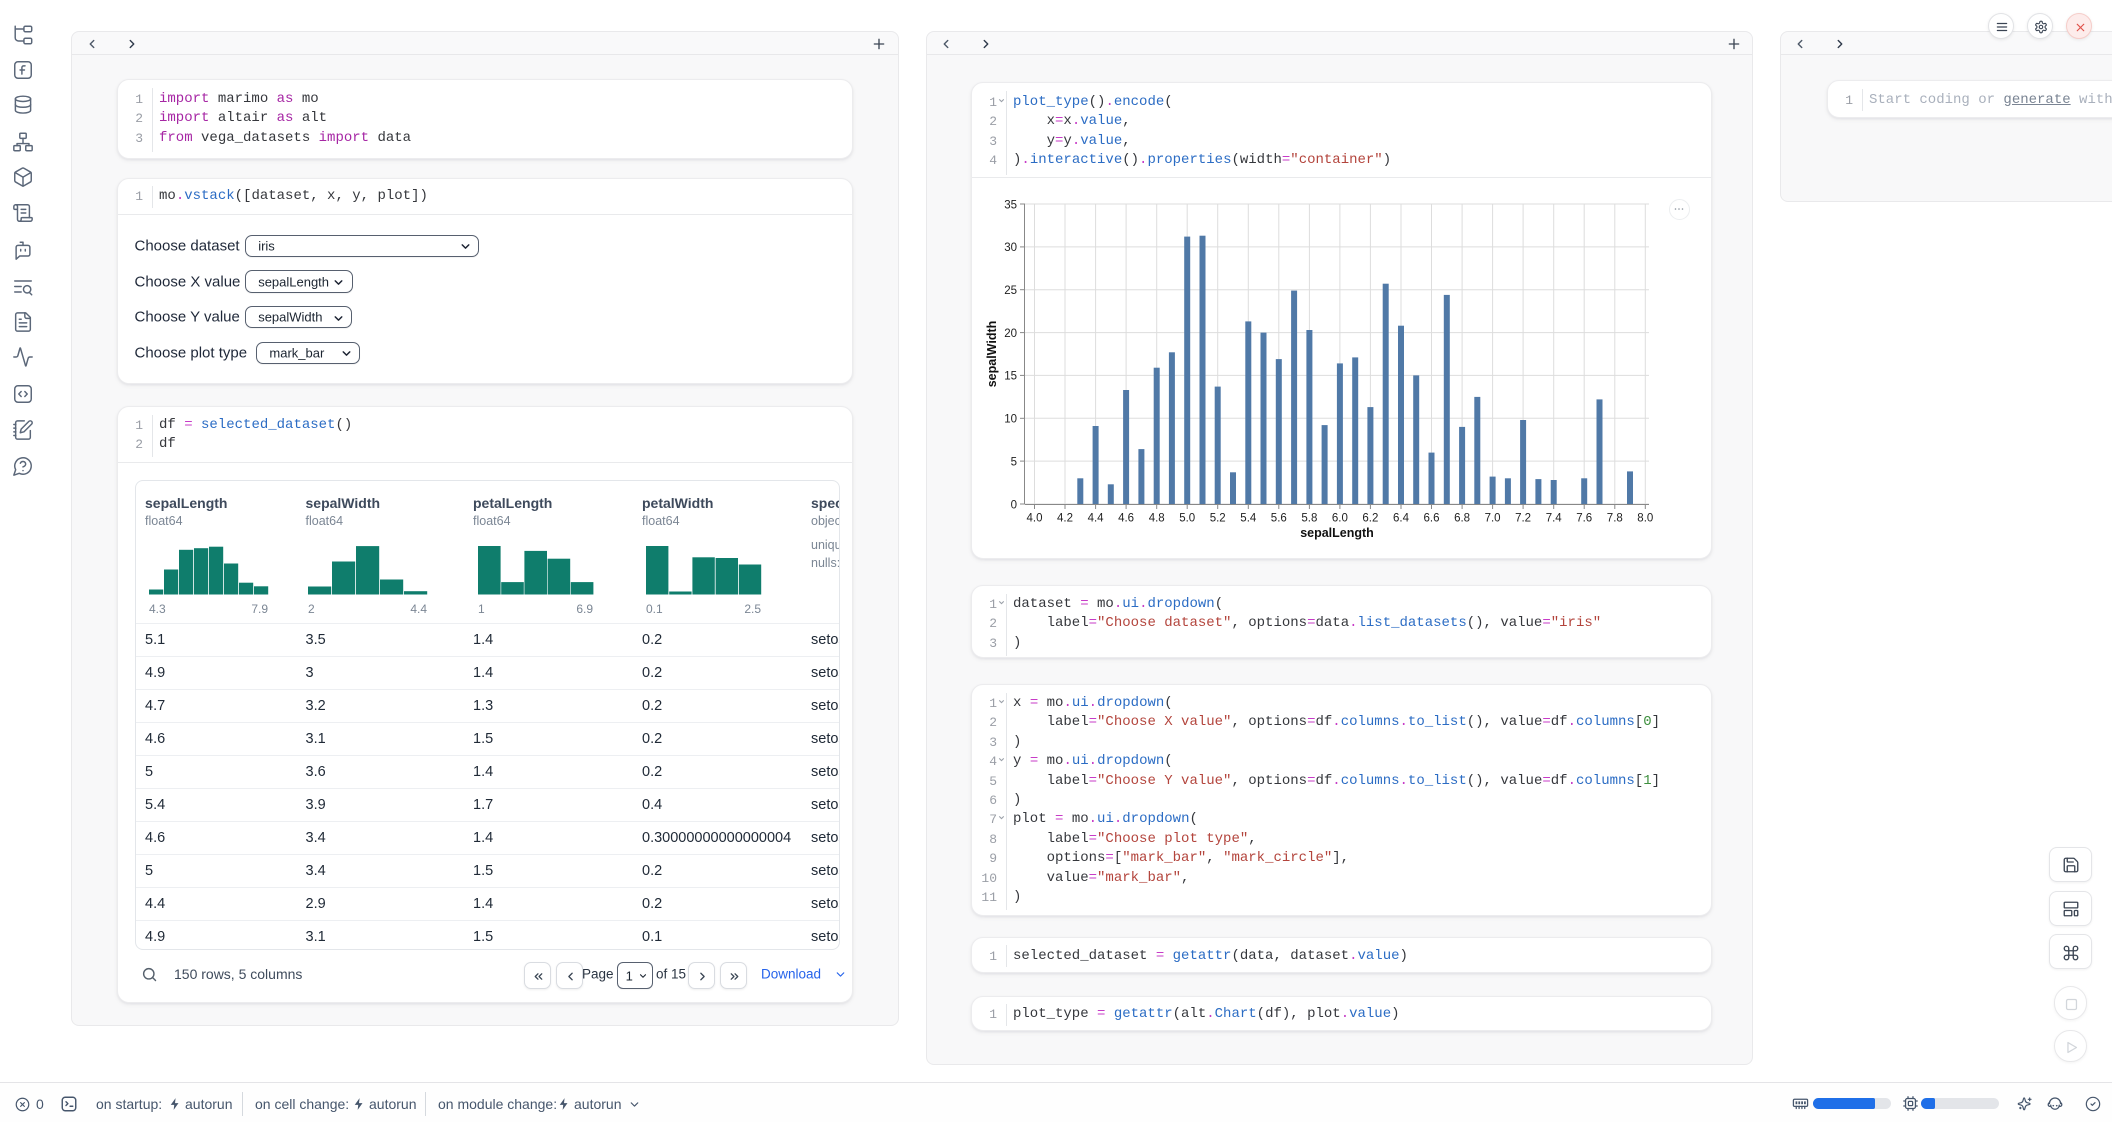 This screenshot has width=2112, height=1122. What do you see at coordinates (1010, 420) in the screenshot?
I see `svg-text: 10` at bounding box center [1010, 420].